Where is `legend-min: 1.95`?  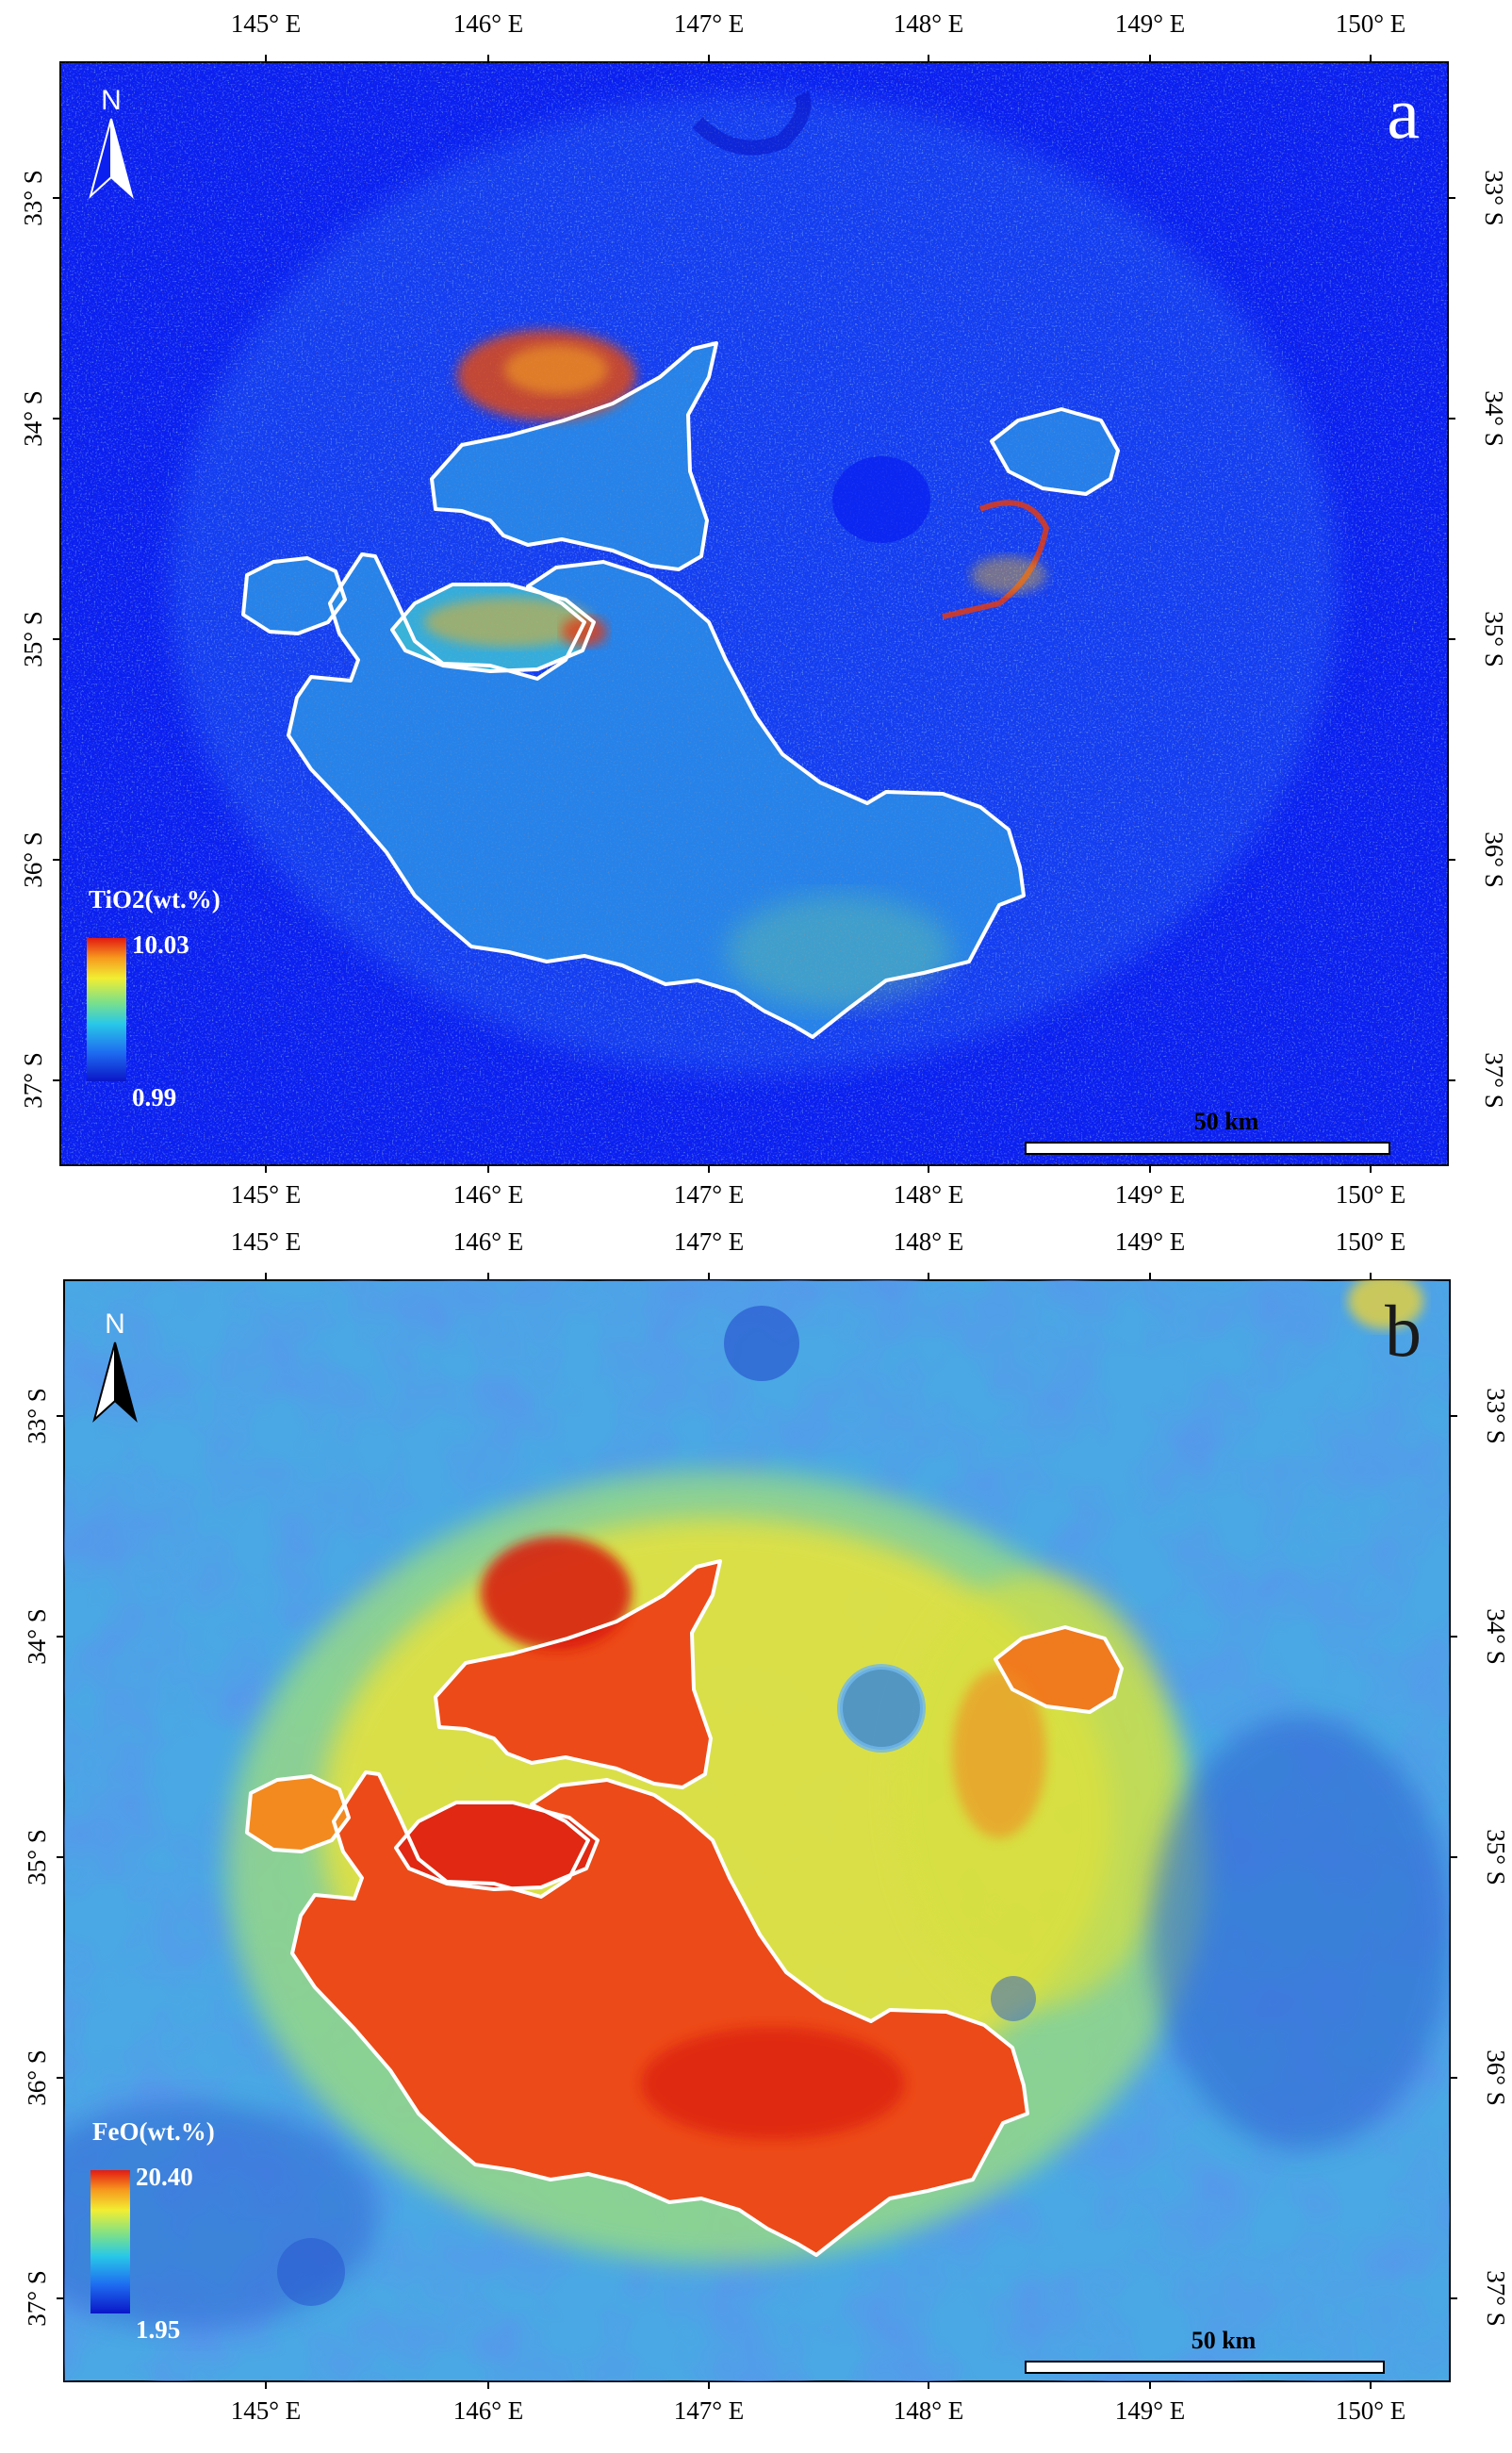
legend-min: 1.95 is located at coordinates (158, 2329).